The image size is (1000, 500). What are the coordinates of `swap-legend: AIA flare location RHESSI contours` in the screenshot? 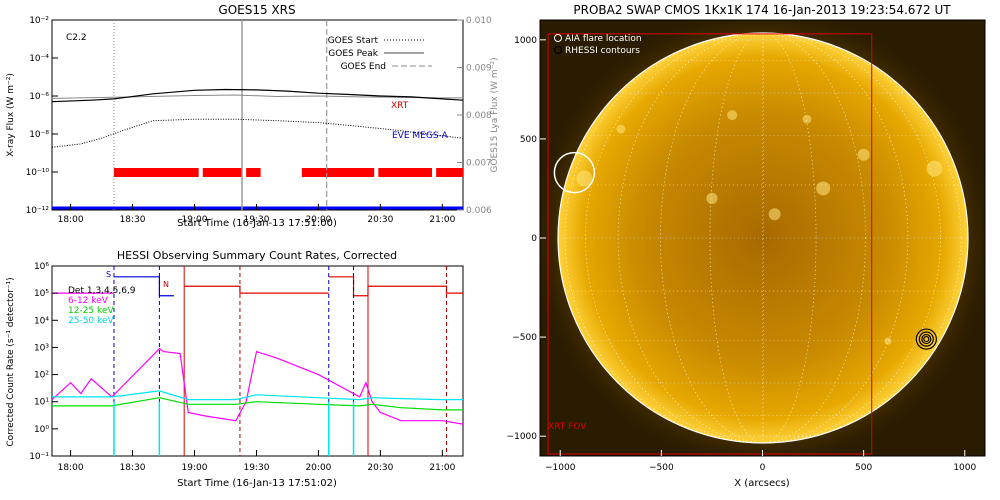 It's located at (597, 45).